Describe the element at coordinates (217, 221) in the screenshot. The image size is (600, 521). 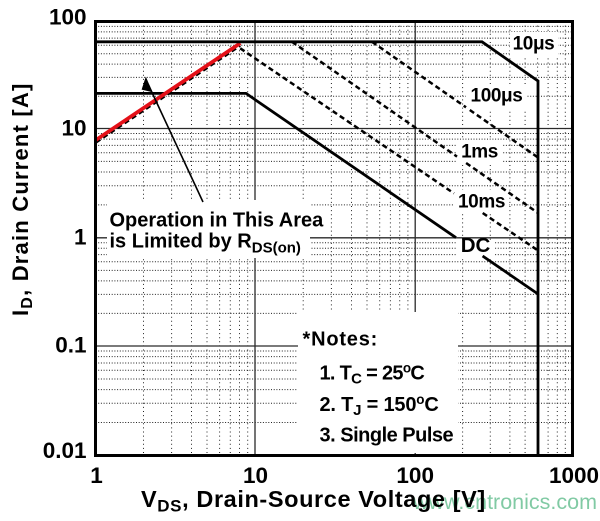
I see `svg-text: Operation in This Area` at that location.